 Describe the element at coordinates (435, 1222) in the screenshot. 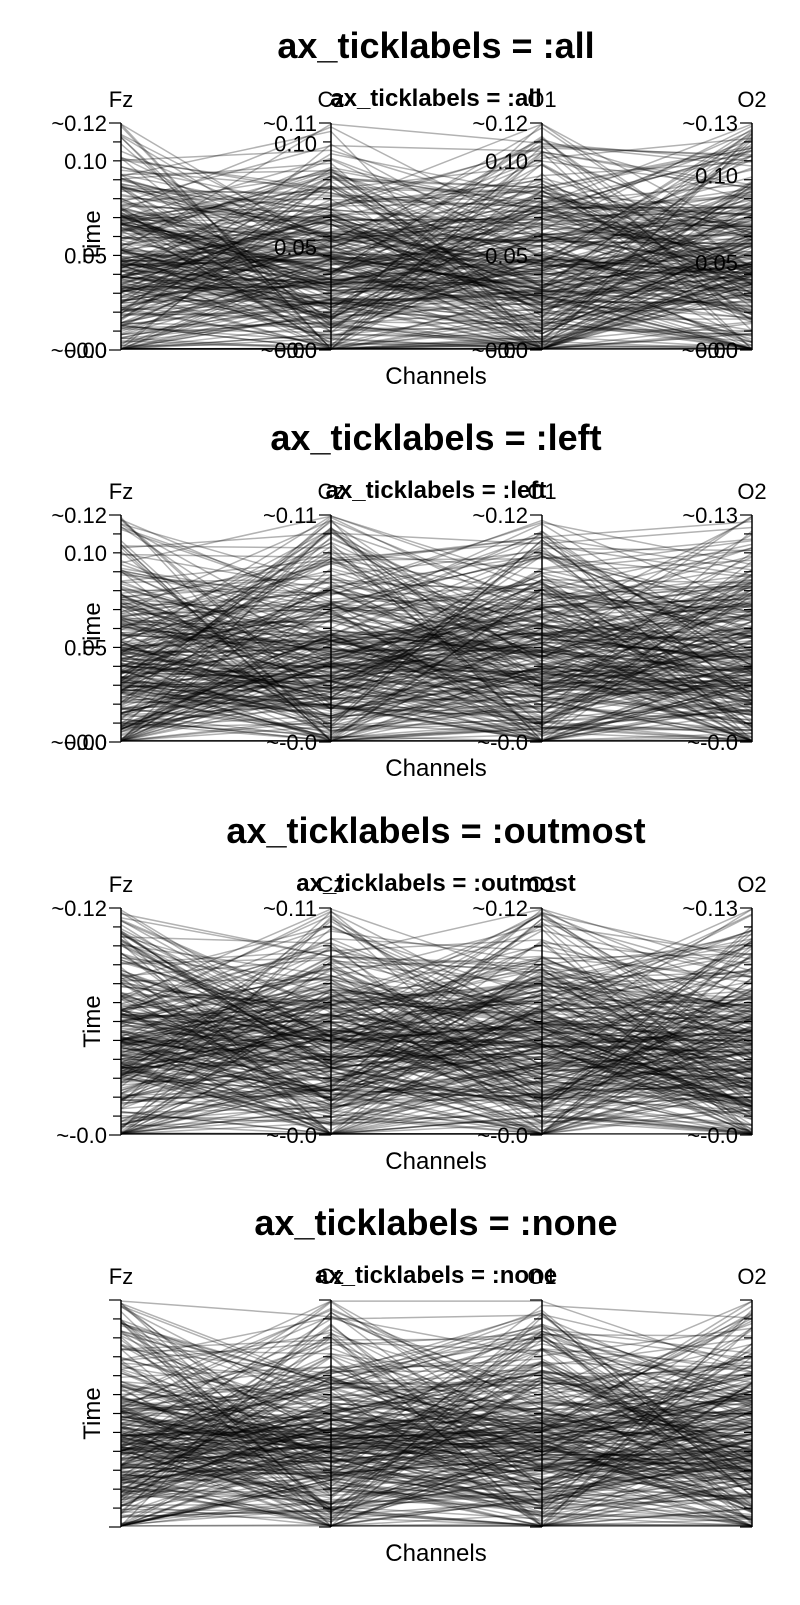

I see `chart-title: ax_ticklabels = :none` at that location.